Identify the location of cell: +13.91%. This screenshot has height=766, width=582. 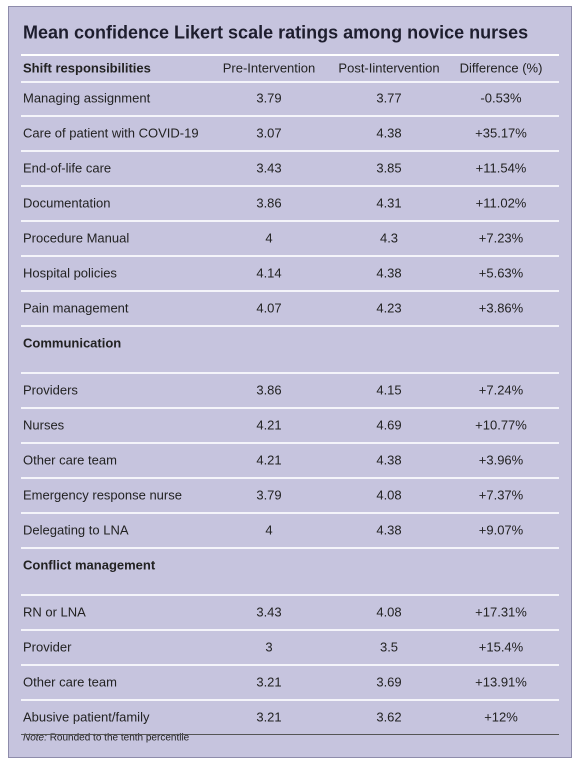
(501, 682).